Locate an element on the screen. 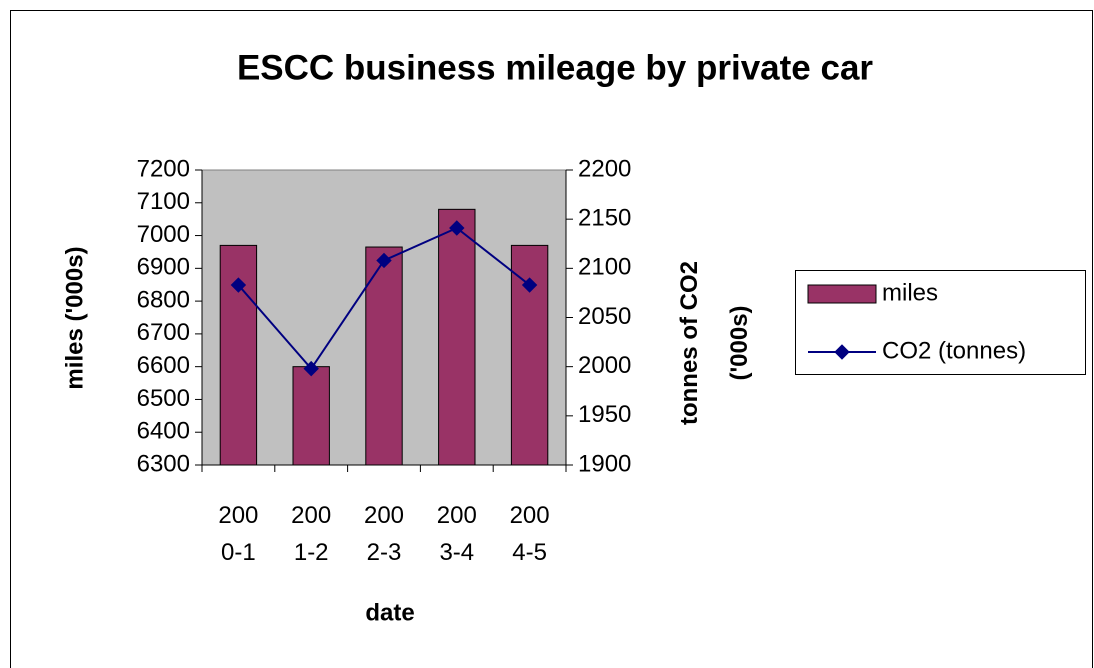 The width and height of the screenshot is (1094, 668). chart-title: ESCC business mileage by private car is located at coordinates (555, 67).